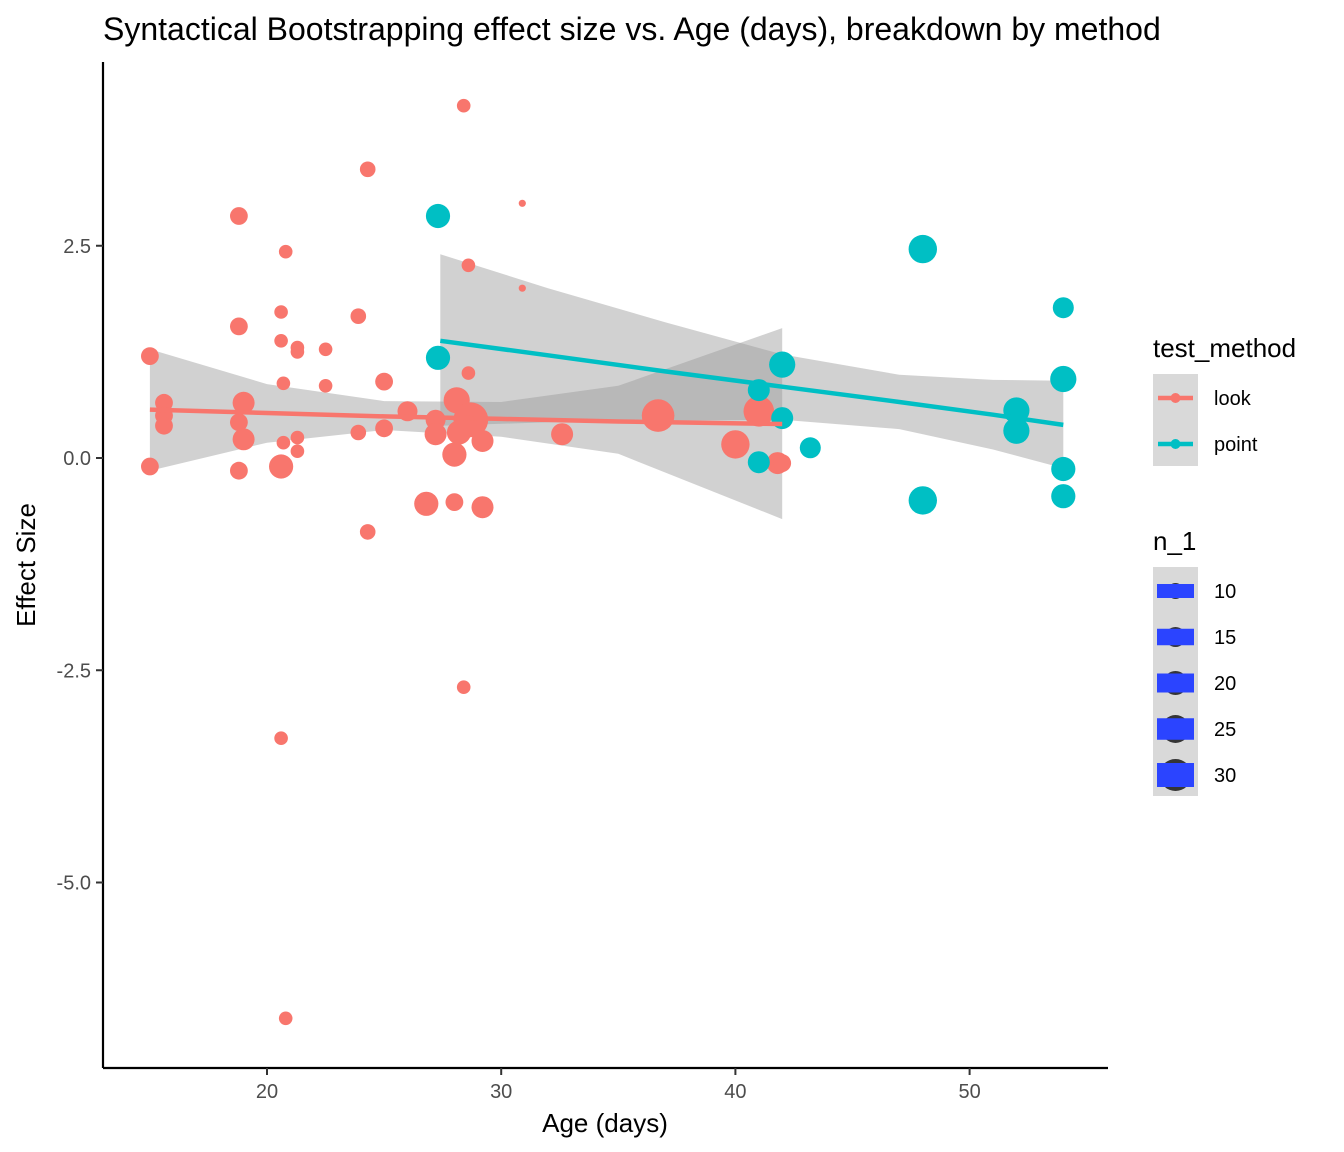 The height and width of the screenshot is (1152, 1344). Describe the element at coordinates (267, 1092) in the screenshot. I see `x-tick-label: 20` at that location.